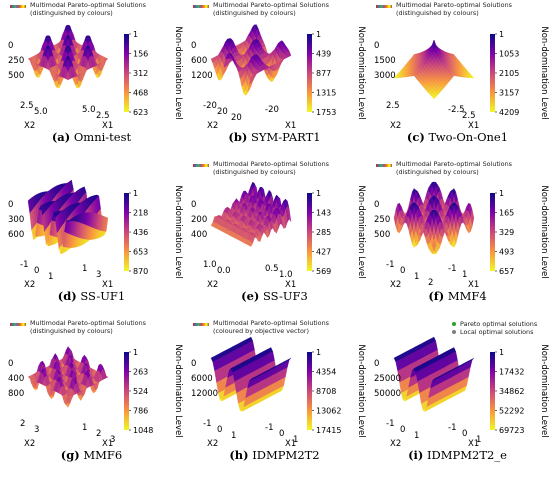 The height and width of the screenshot is (477, 550). Describe the element at coordinates (387, 394) in the screenshot. I see `z-tick-label: 50000` at that location.